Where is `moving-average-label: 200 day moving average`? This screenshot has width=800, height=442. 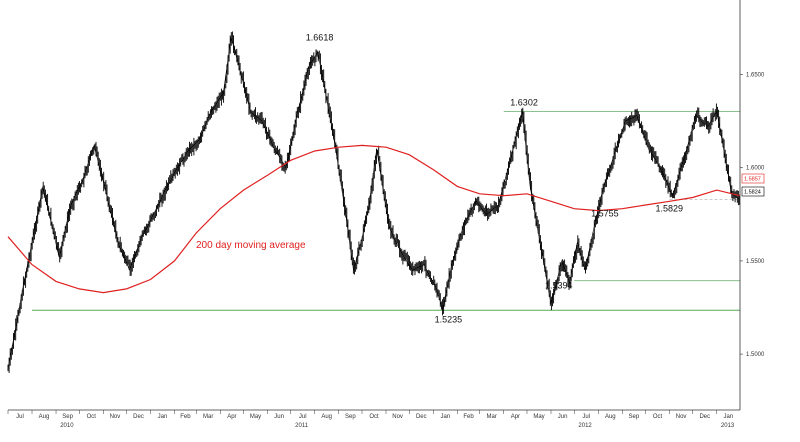 moving-average-label: 200 day moving average is located at coordinates (251, 245).